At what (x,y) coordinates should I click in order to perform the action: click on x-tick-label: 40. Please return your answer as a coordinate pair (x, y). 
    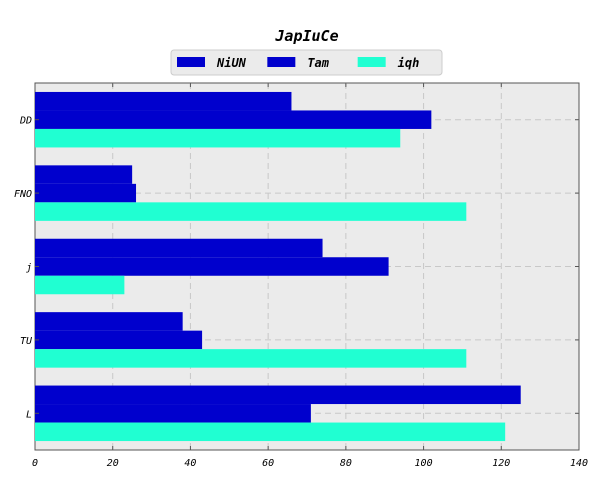
    Looking at the image, I should click on (190, 463).